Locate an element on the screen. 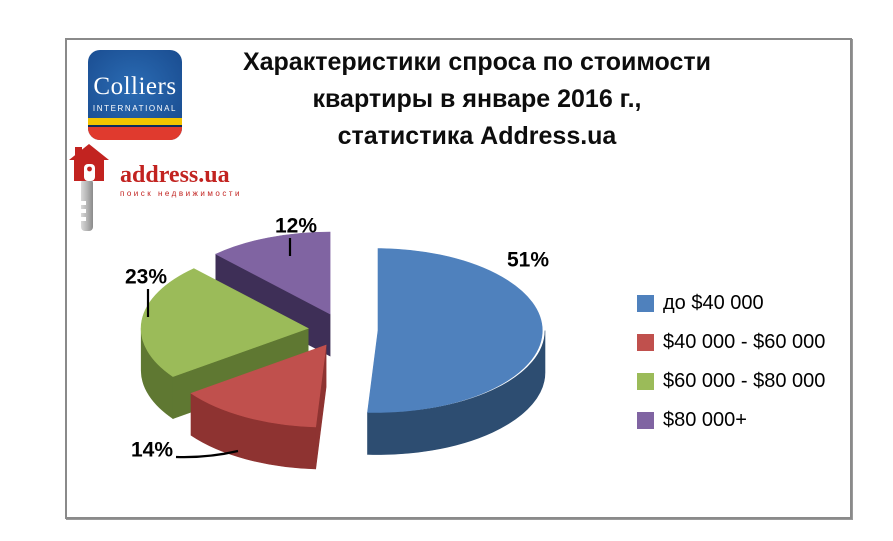 The height and width of the screenshot is (541, 893). colliers-yellow-stripe is located at coordinates (135, 121).